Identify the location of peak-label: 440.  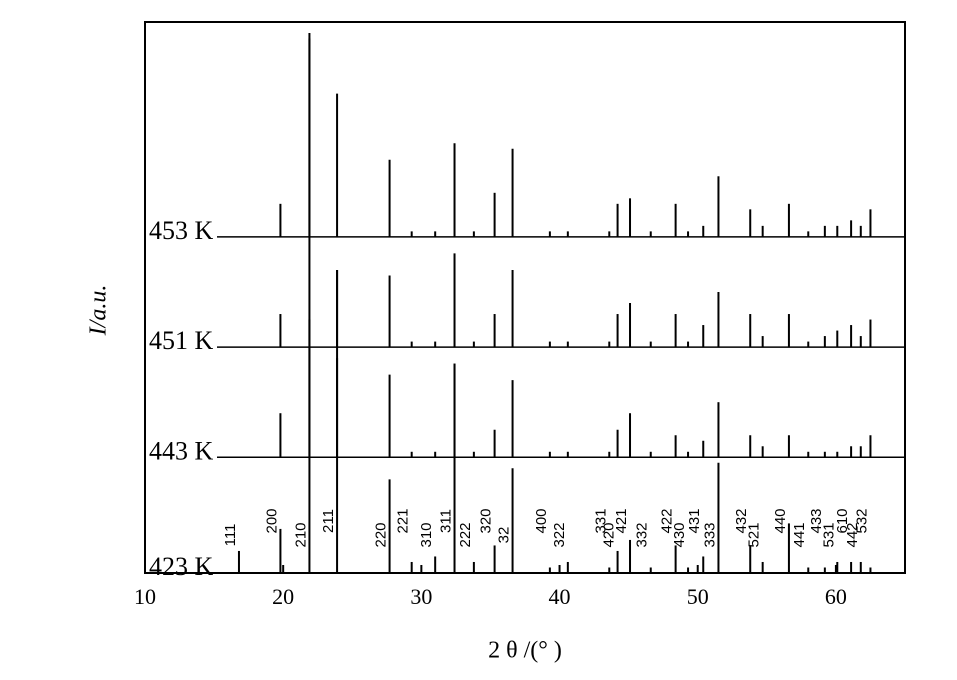
(780, 520).